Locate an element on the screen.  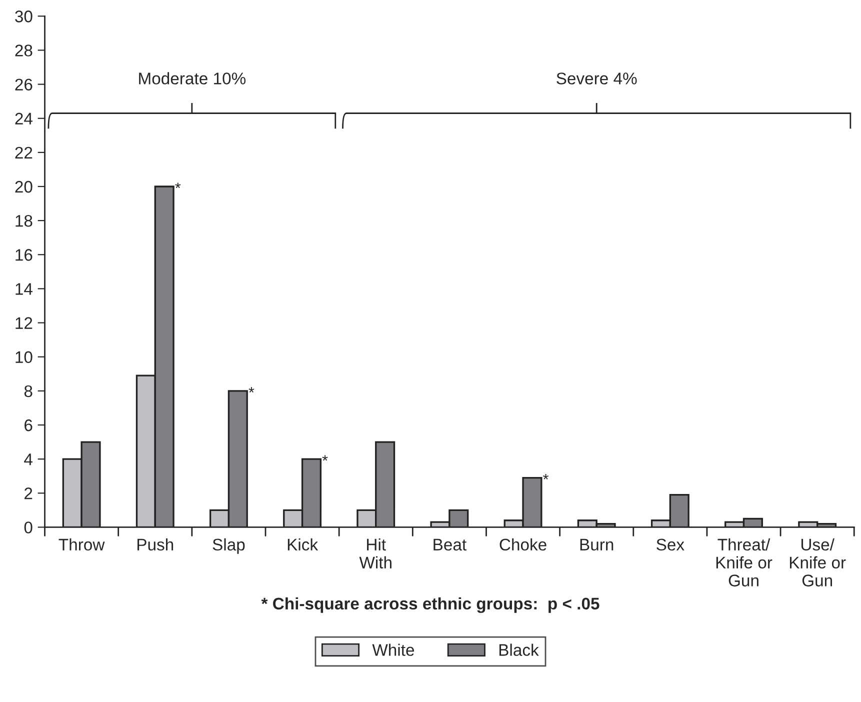
y-tick-label: 10 is located at coordinates (24, 357).